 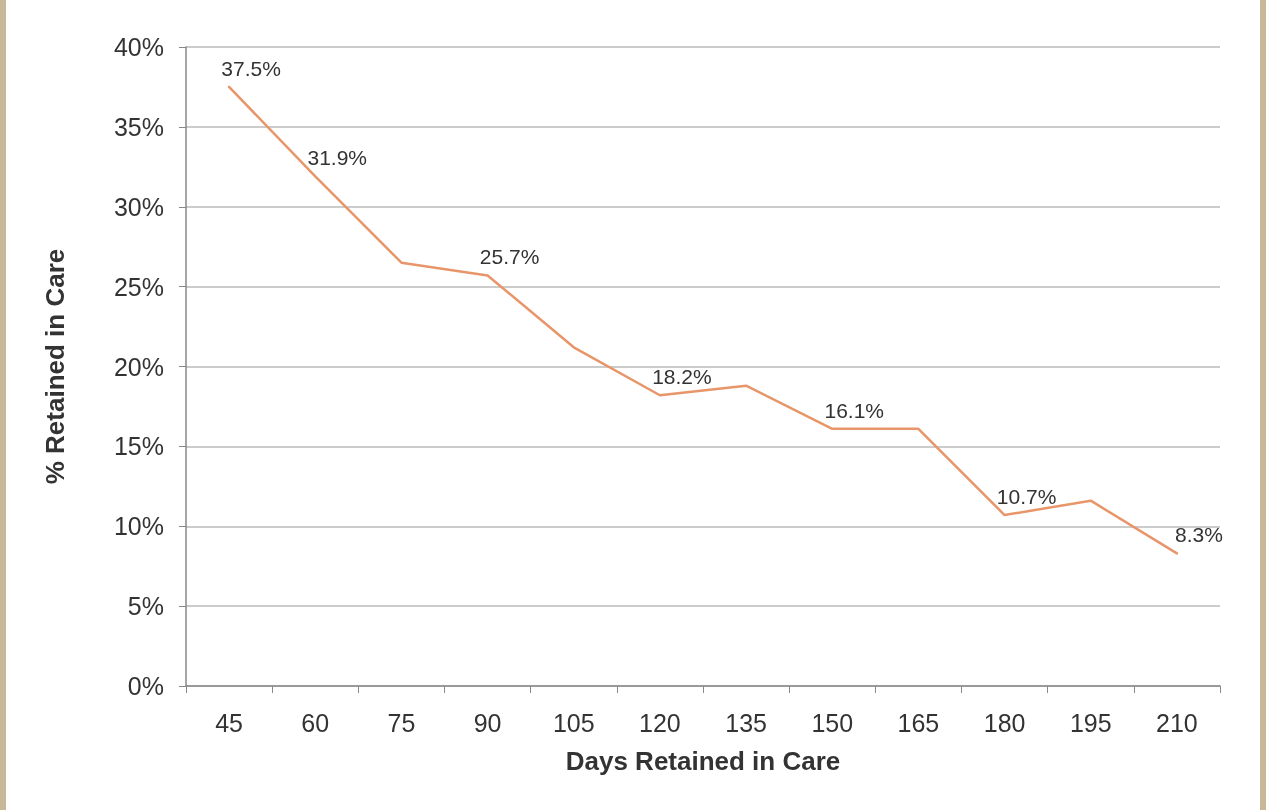 What do you see at coordinates (660, 722) in the screenshot?
I see `x-tick-label: 120` at bounding box center [660, 722].